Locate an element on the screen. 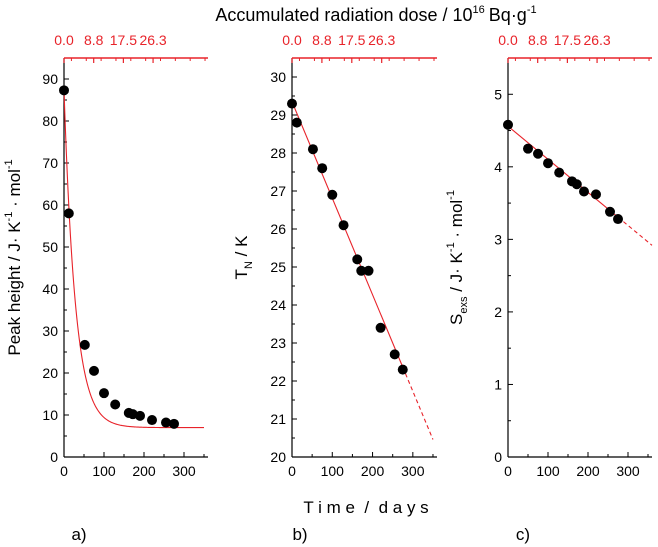 Image resolution: width=658 pixels, height=547 pixels. y-axis-label: Peak height / J· K-1 · mol-1 is located at coordinates (13, 257).